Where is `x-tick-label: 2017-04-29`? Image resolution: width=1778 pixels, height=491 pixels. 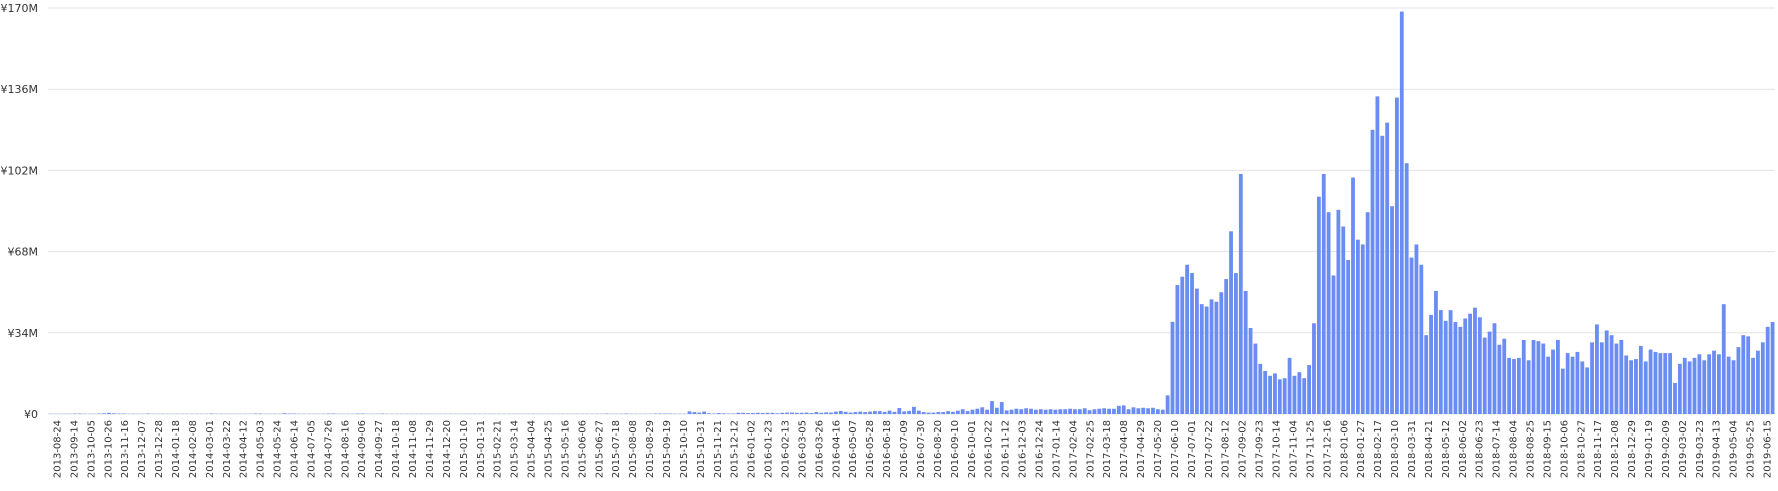
x-tick-label: 2017-04-29 is located at coordinates (1141, 449).